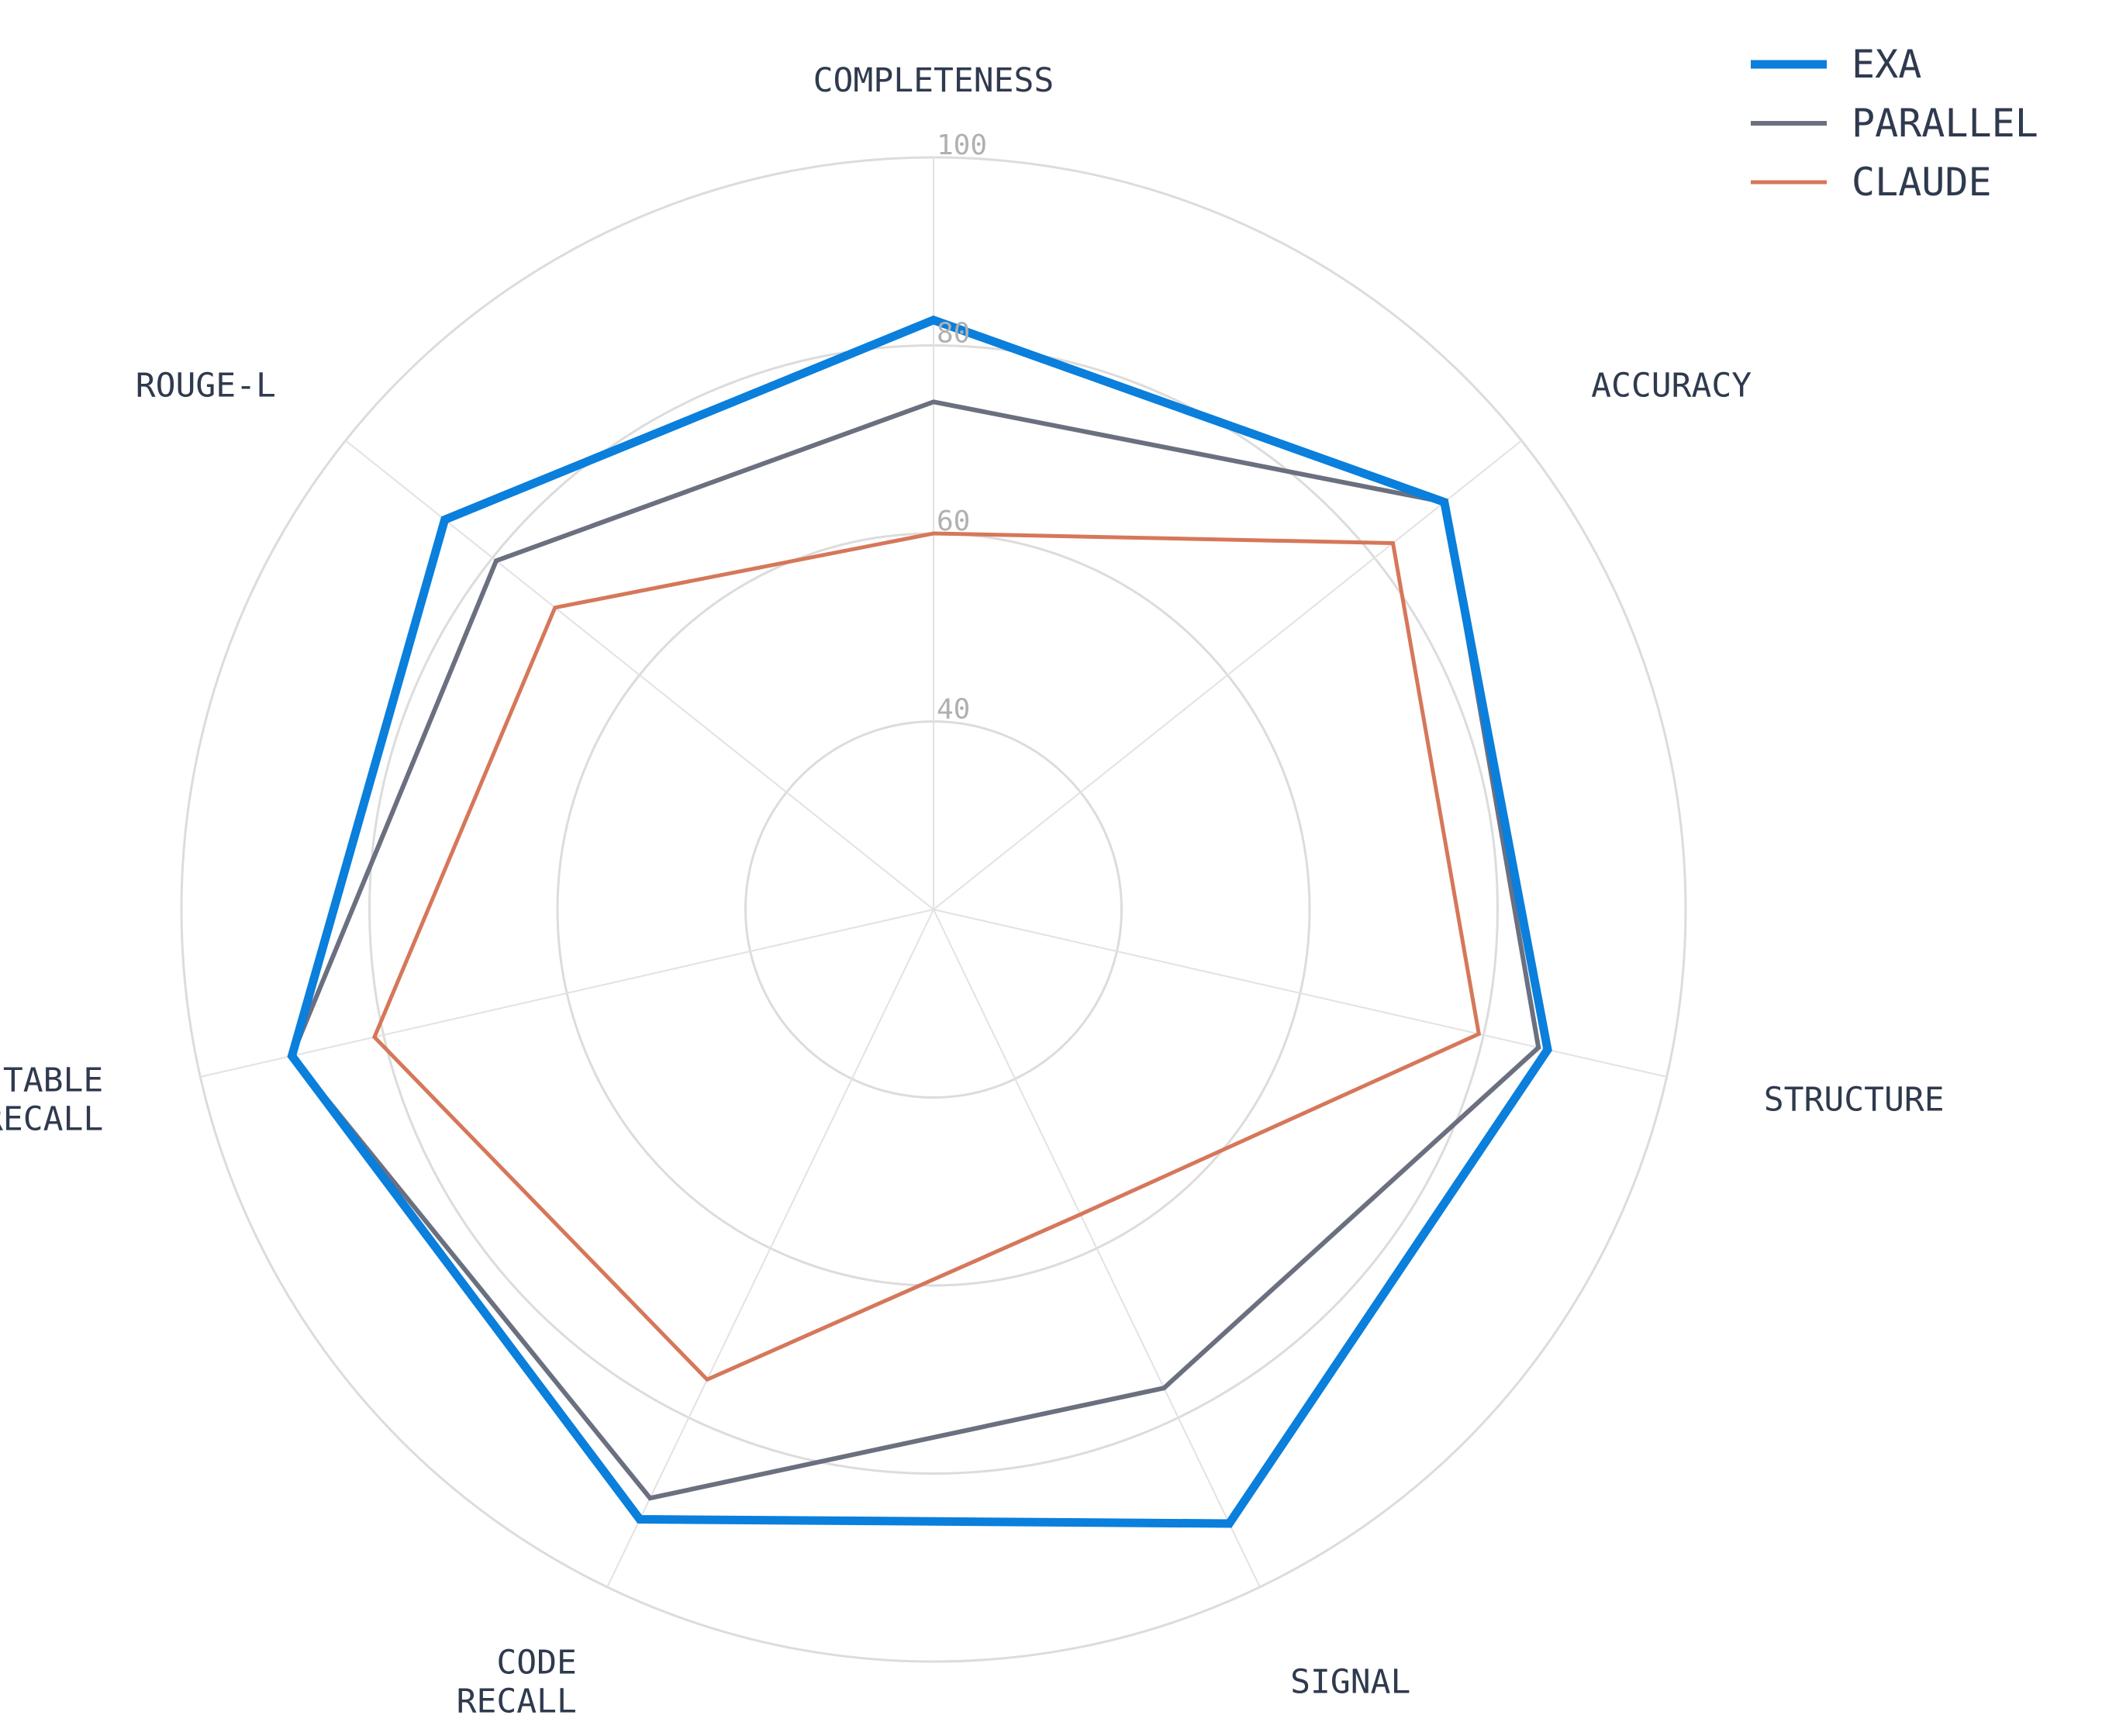 The width and height of the screenshot is (2102, 1736). I want to click on axis-label-signal-line-0: SIGNAL, so click(1350, 1682).